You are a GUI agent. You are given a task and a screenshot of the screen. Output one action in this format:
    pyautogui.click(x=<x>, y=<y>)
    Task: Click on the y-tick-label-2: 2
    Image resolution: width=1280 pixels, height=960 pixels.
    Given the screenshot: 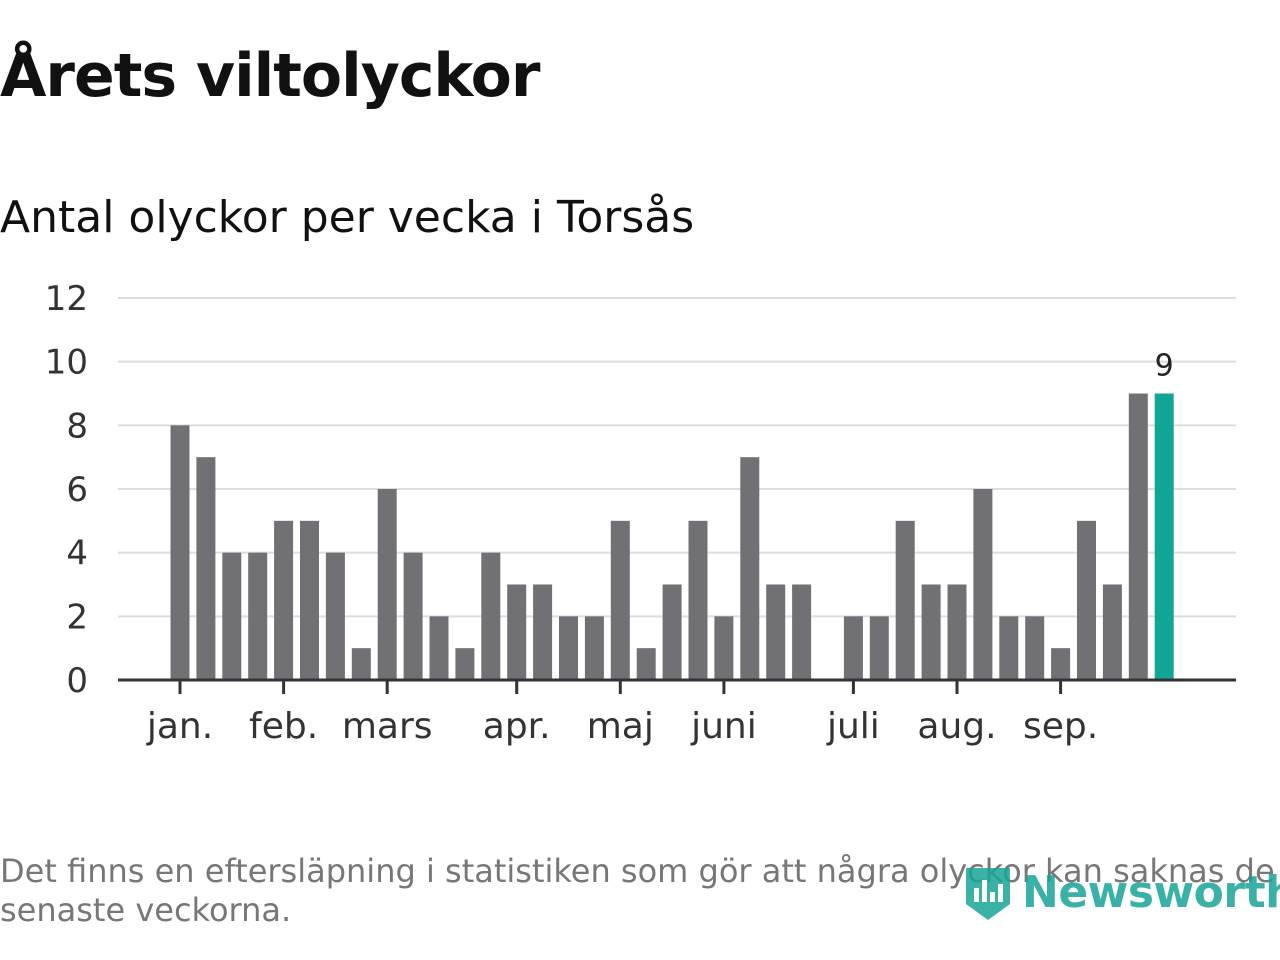 What is the action you would take?
    pyautogui.click(x=77, y=617)
    